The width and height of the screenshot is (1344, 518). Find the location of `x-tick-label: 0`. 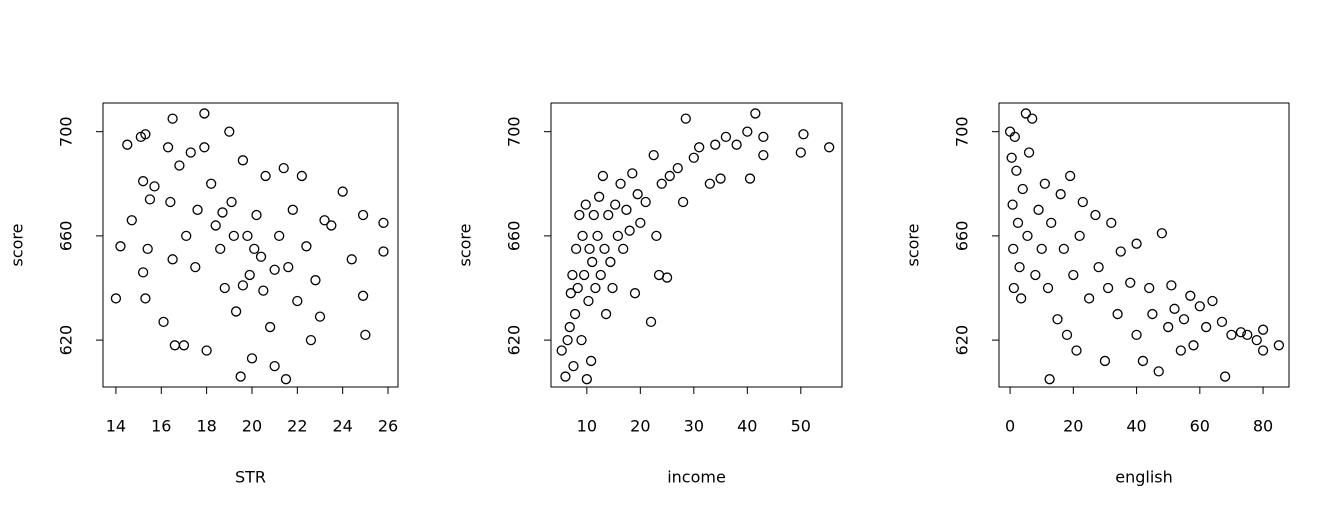

x-tick-label: 0 is located at coordinates (1010, 426).